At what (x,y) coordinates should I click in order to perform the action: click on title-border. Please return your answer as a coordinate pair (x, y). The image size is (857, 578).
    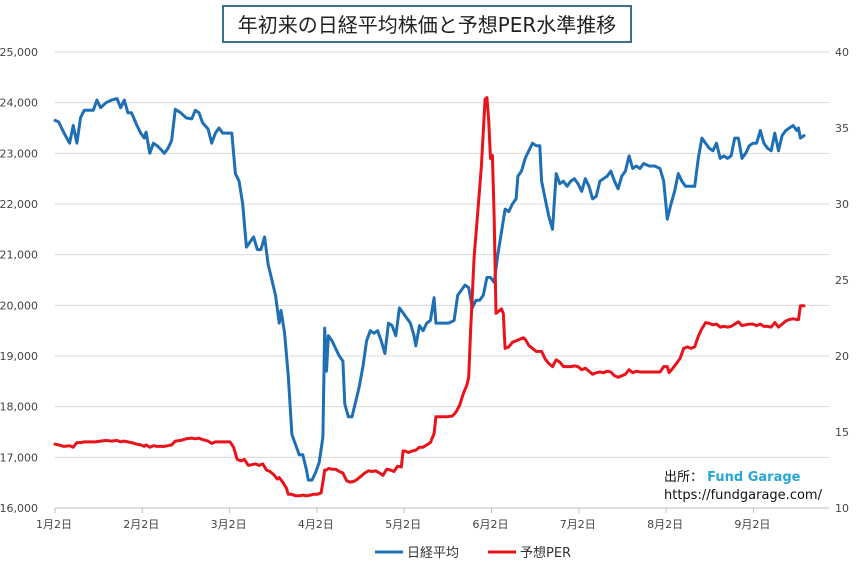
    Looking at the image, I should click on (427, 24).